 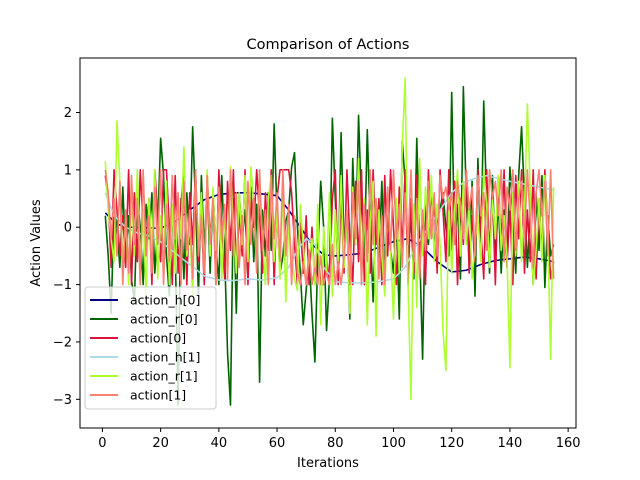 I want to click on y-axis: −3 −2 −1 0 1 2, so click(x=66, y=257).